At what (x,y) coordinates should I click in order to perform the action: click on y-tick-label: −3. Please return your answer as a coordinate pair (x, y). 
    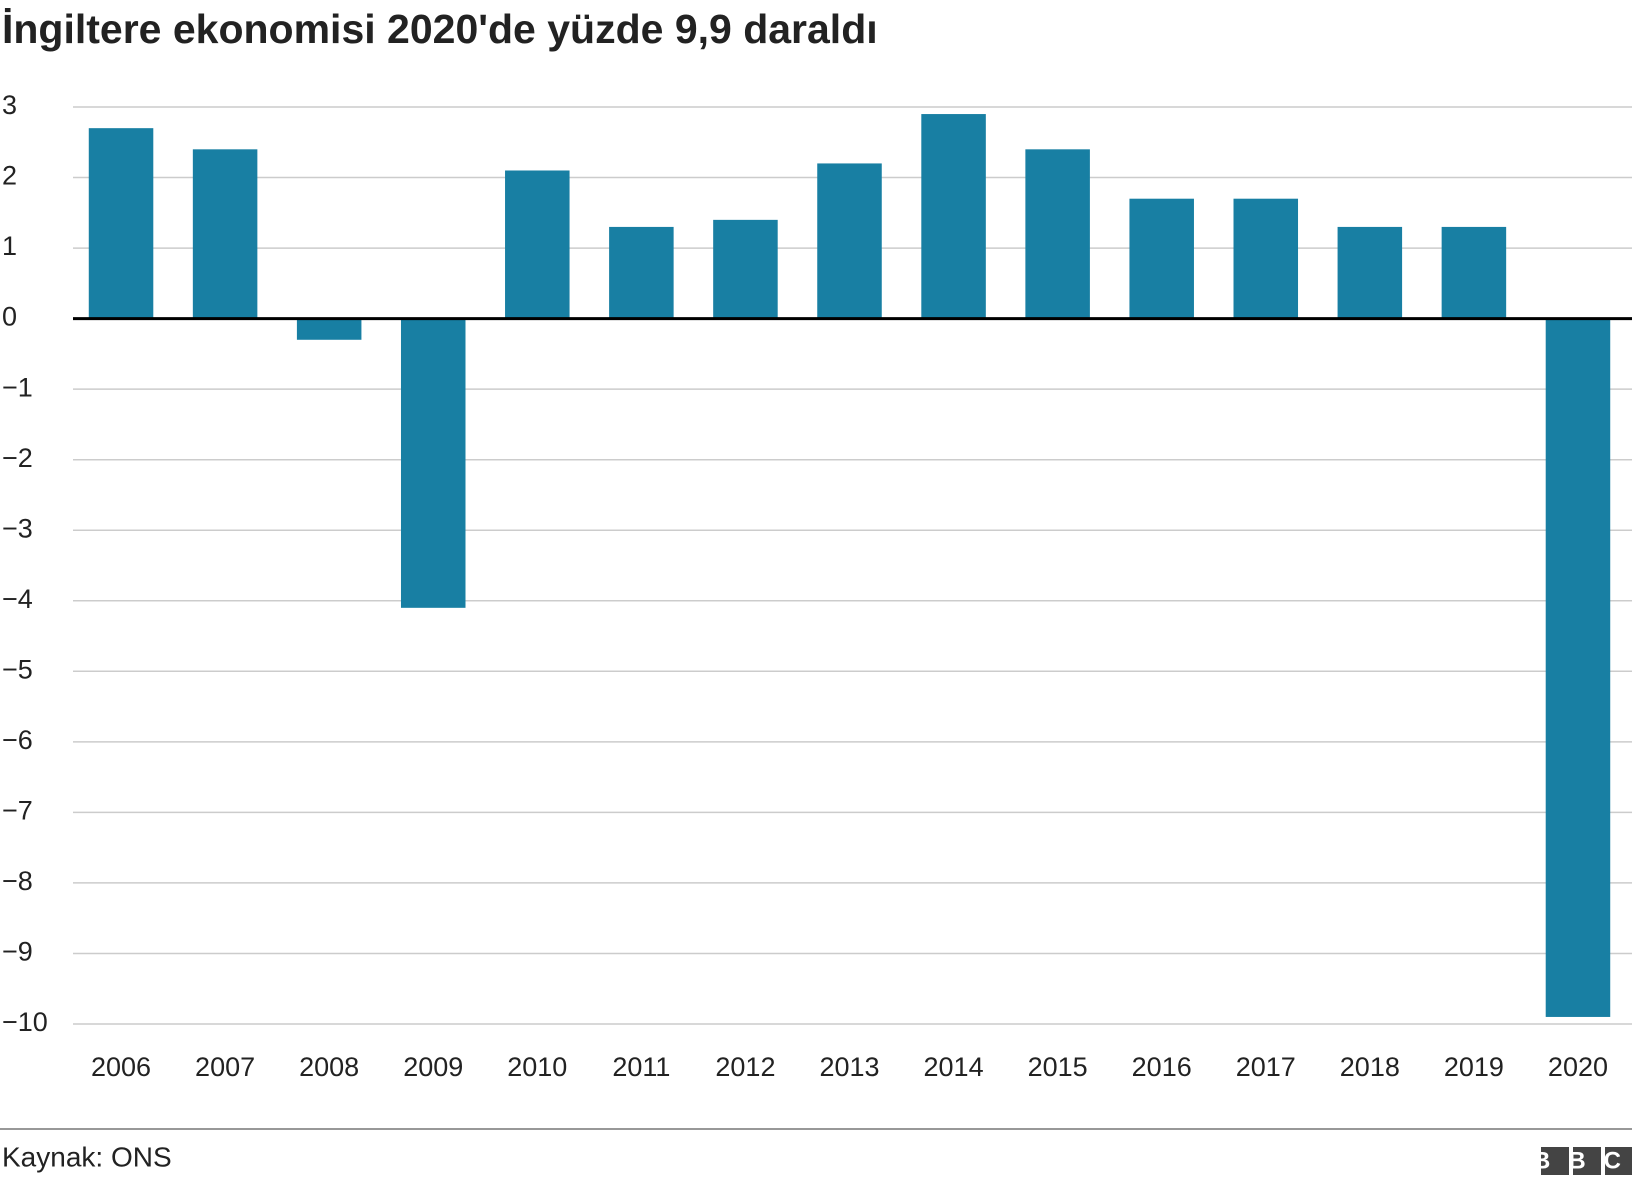
    Looking at the image, I should click on (17, 528).